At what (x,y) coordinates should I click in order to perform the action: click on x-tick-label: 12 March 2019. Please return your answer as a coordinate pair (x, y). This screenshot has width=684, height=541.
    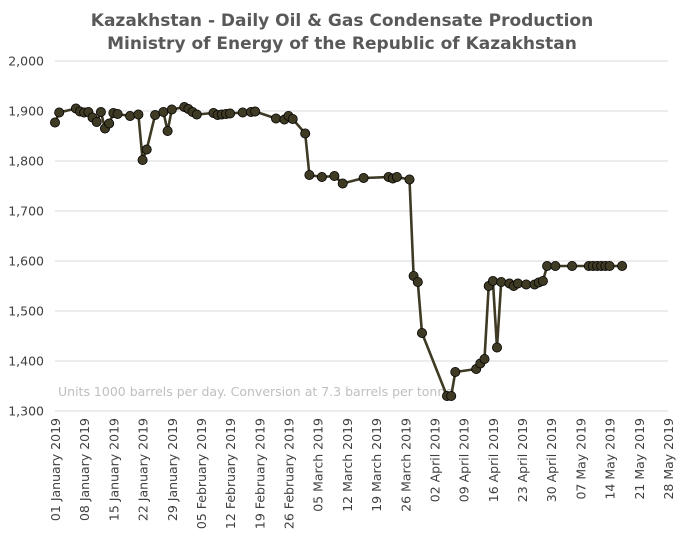
    Looking at the image, I should click on (347, 465).